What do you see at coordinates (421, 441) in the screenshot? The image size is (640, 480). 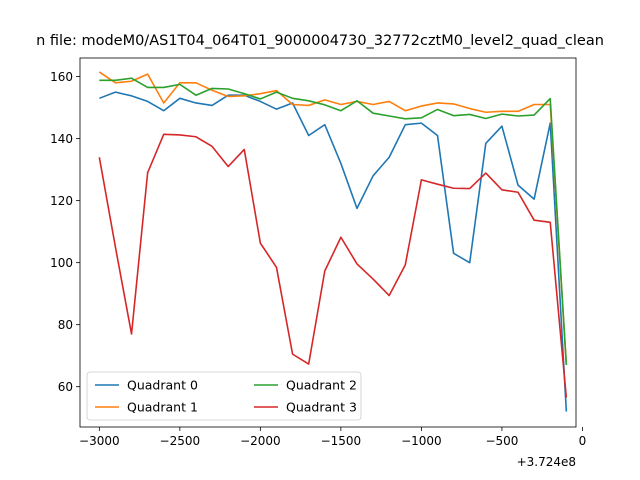 I see `x-tick-label: −1000` at bounding box center [421, 441].